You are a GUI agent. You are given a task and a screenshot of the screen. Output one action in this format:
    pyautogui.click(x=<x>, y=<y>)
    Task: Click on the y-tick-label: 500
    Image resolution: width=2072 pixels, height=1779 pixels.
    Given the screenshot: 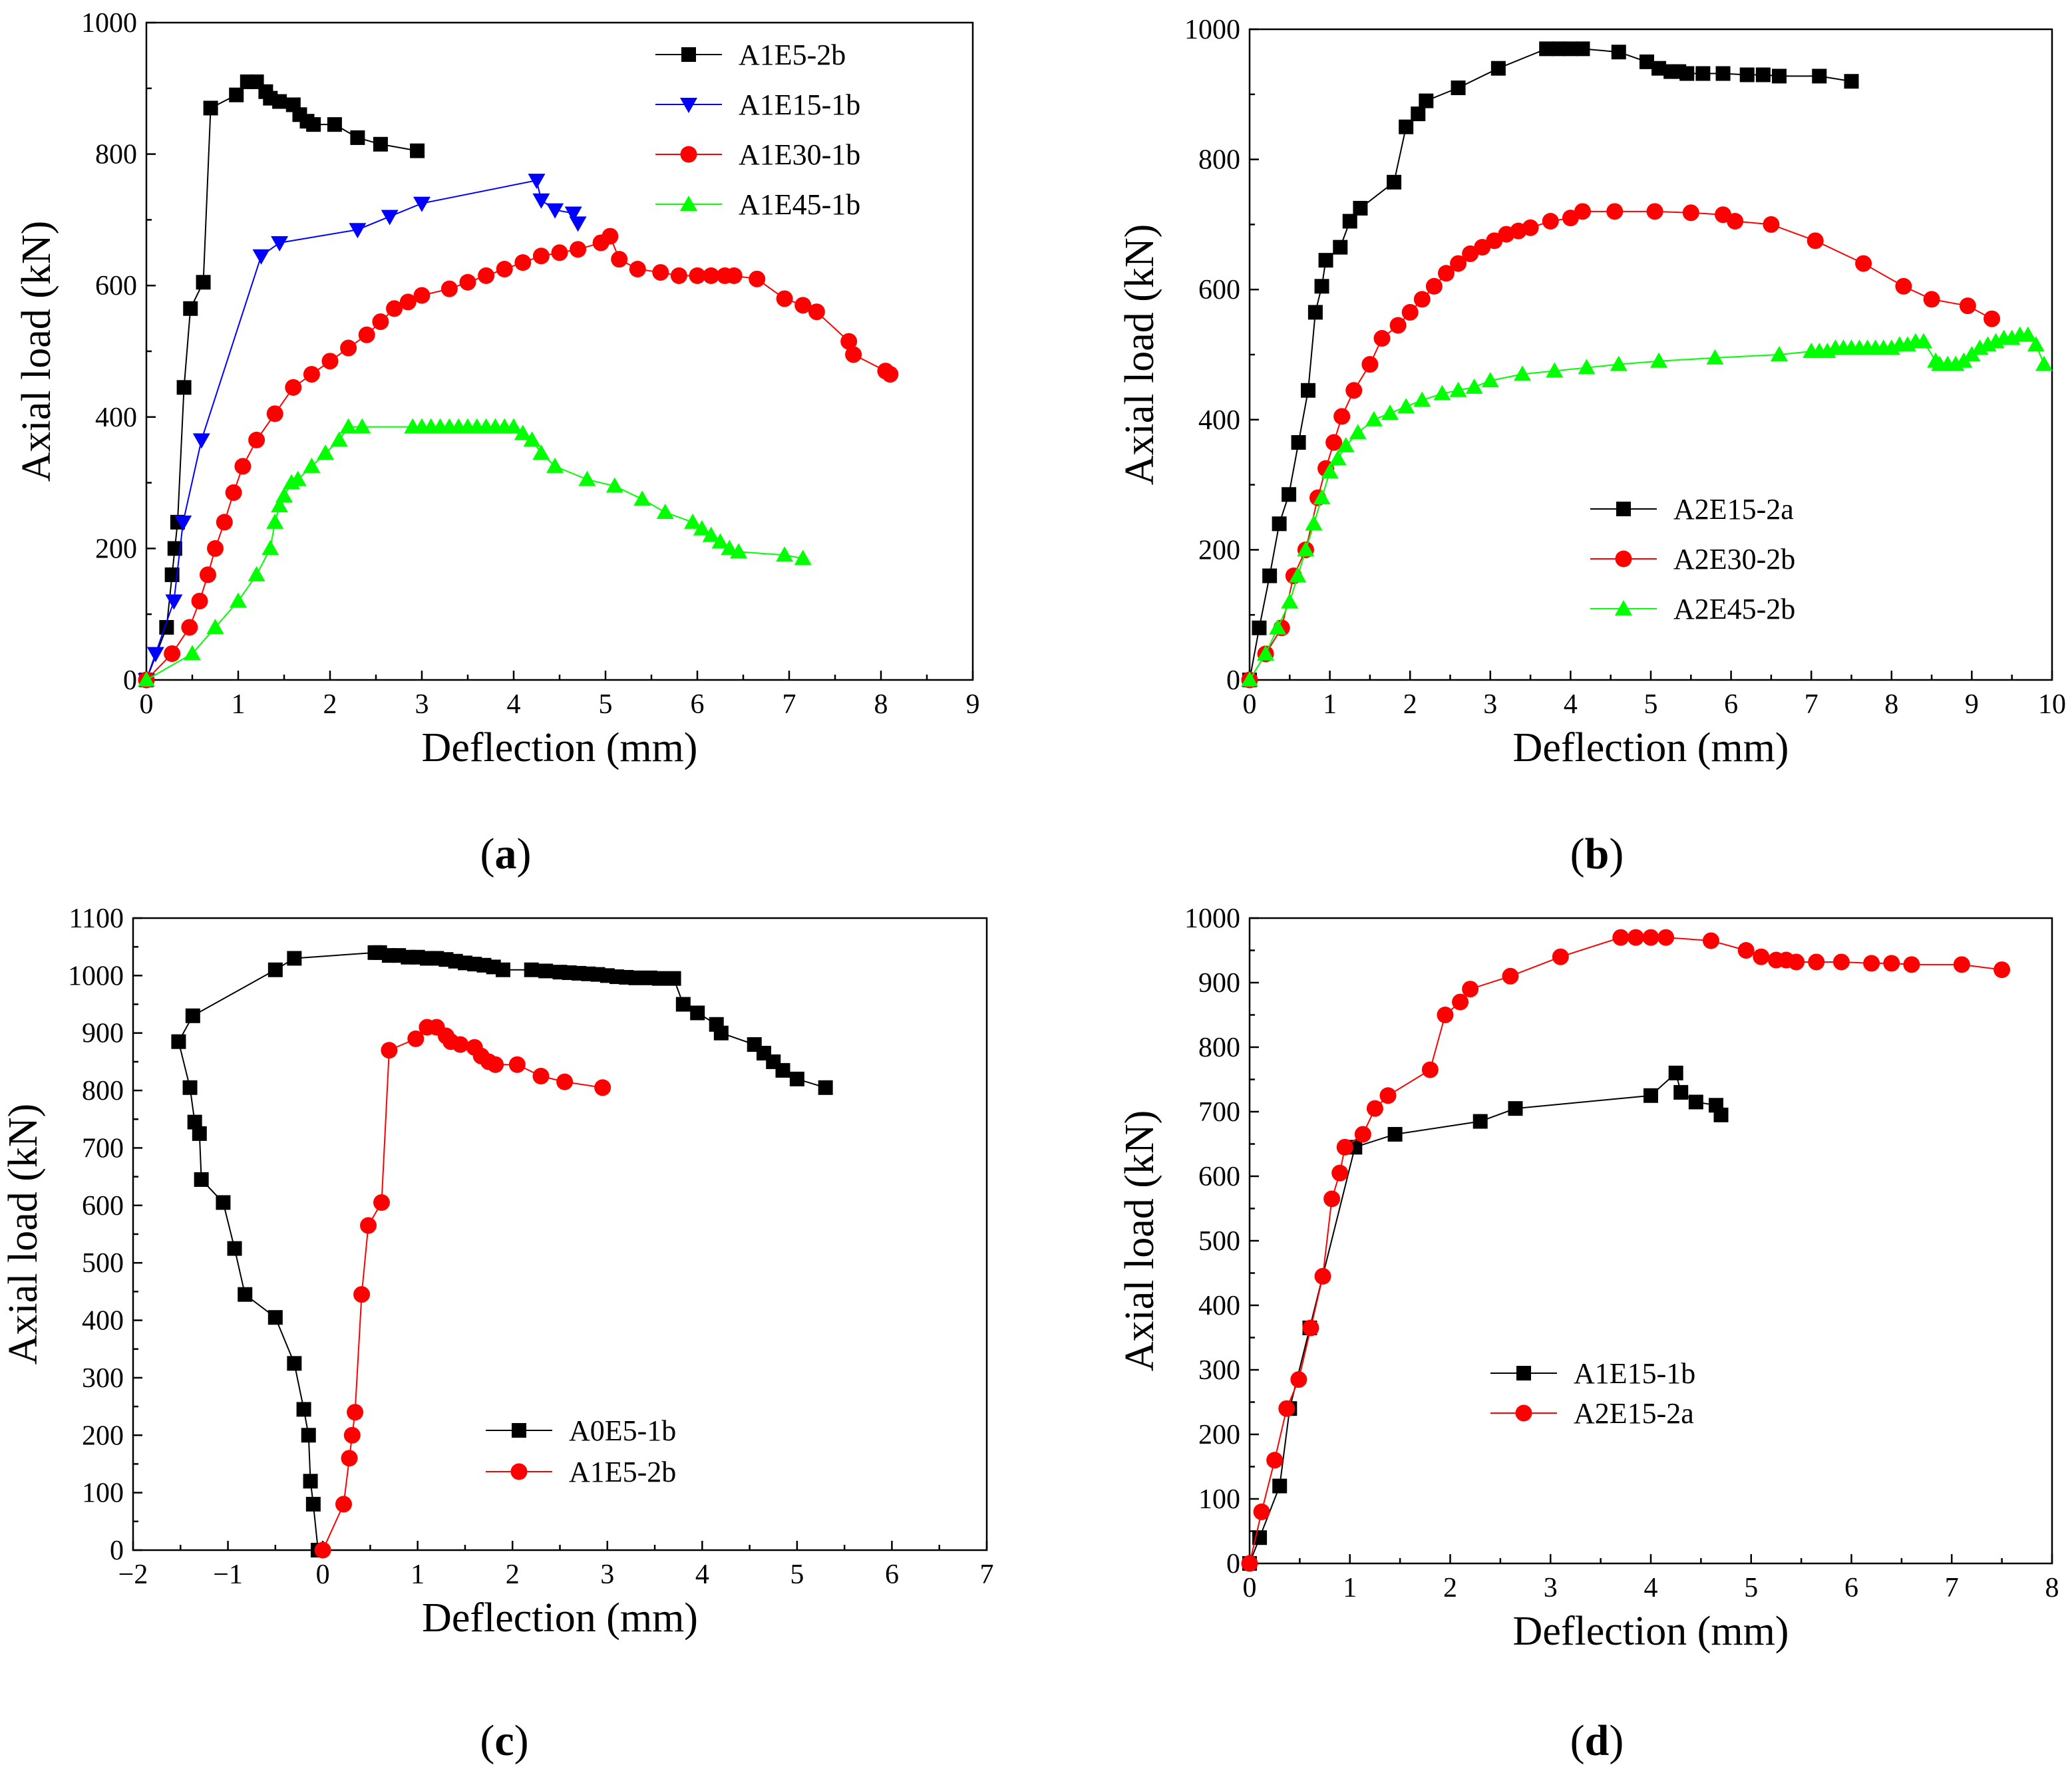 What is the action you would take?
    pyautogui.click(x=1219, y=1241)
    